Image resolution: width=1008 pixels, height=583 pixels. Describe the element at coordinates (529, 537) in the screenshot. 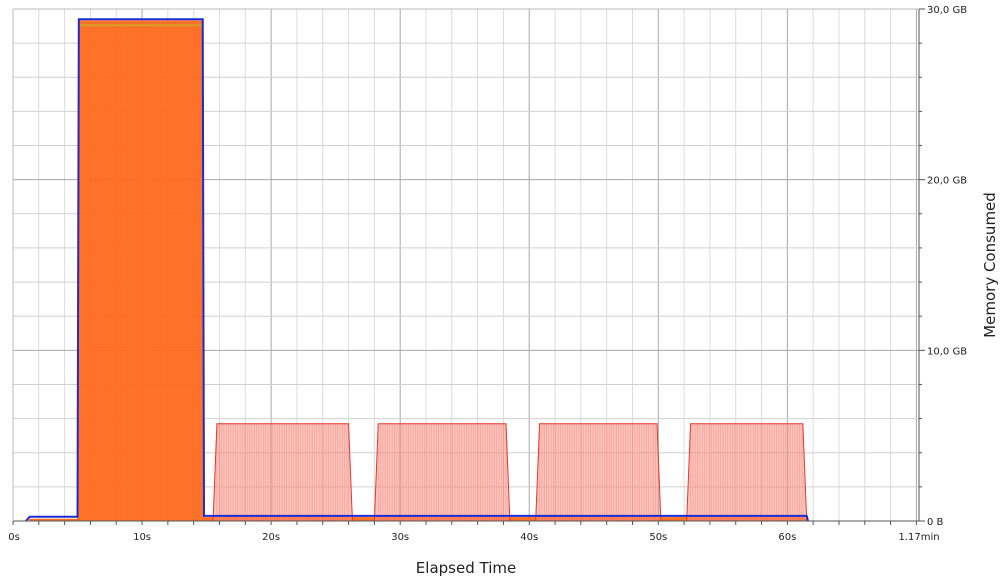

I see `x-tick-label: 40s` at that location.